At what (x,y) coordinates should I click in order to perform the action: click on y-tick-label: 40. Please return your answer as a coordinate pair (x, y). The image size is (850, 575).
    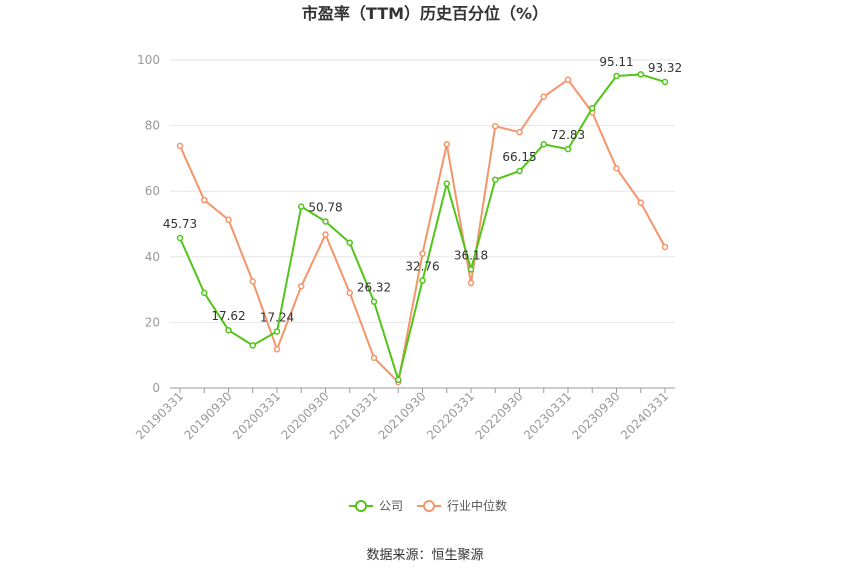
    Looking at the image, I should click on (152, 257).